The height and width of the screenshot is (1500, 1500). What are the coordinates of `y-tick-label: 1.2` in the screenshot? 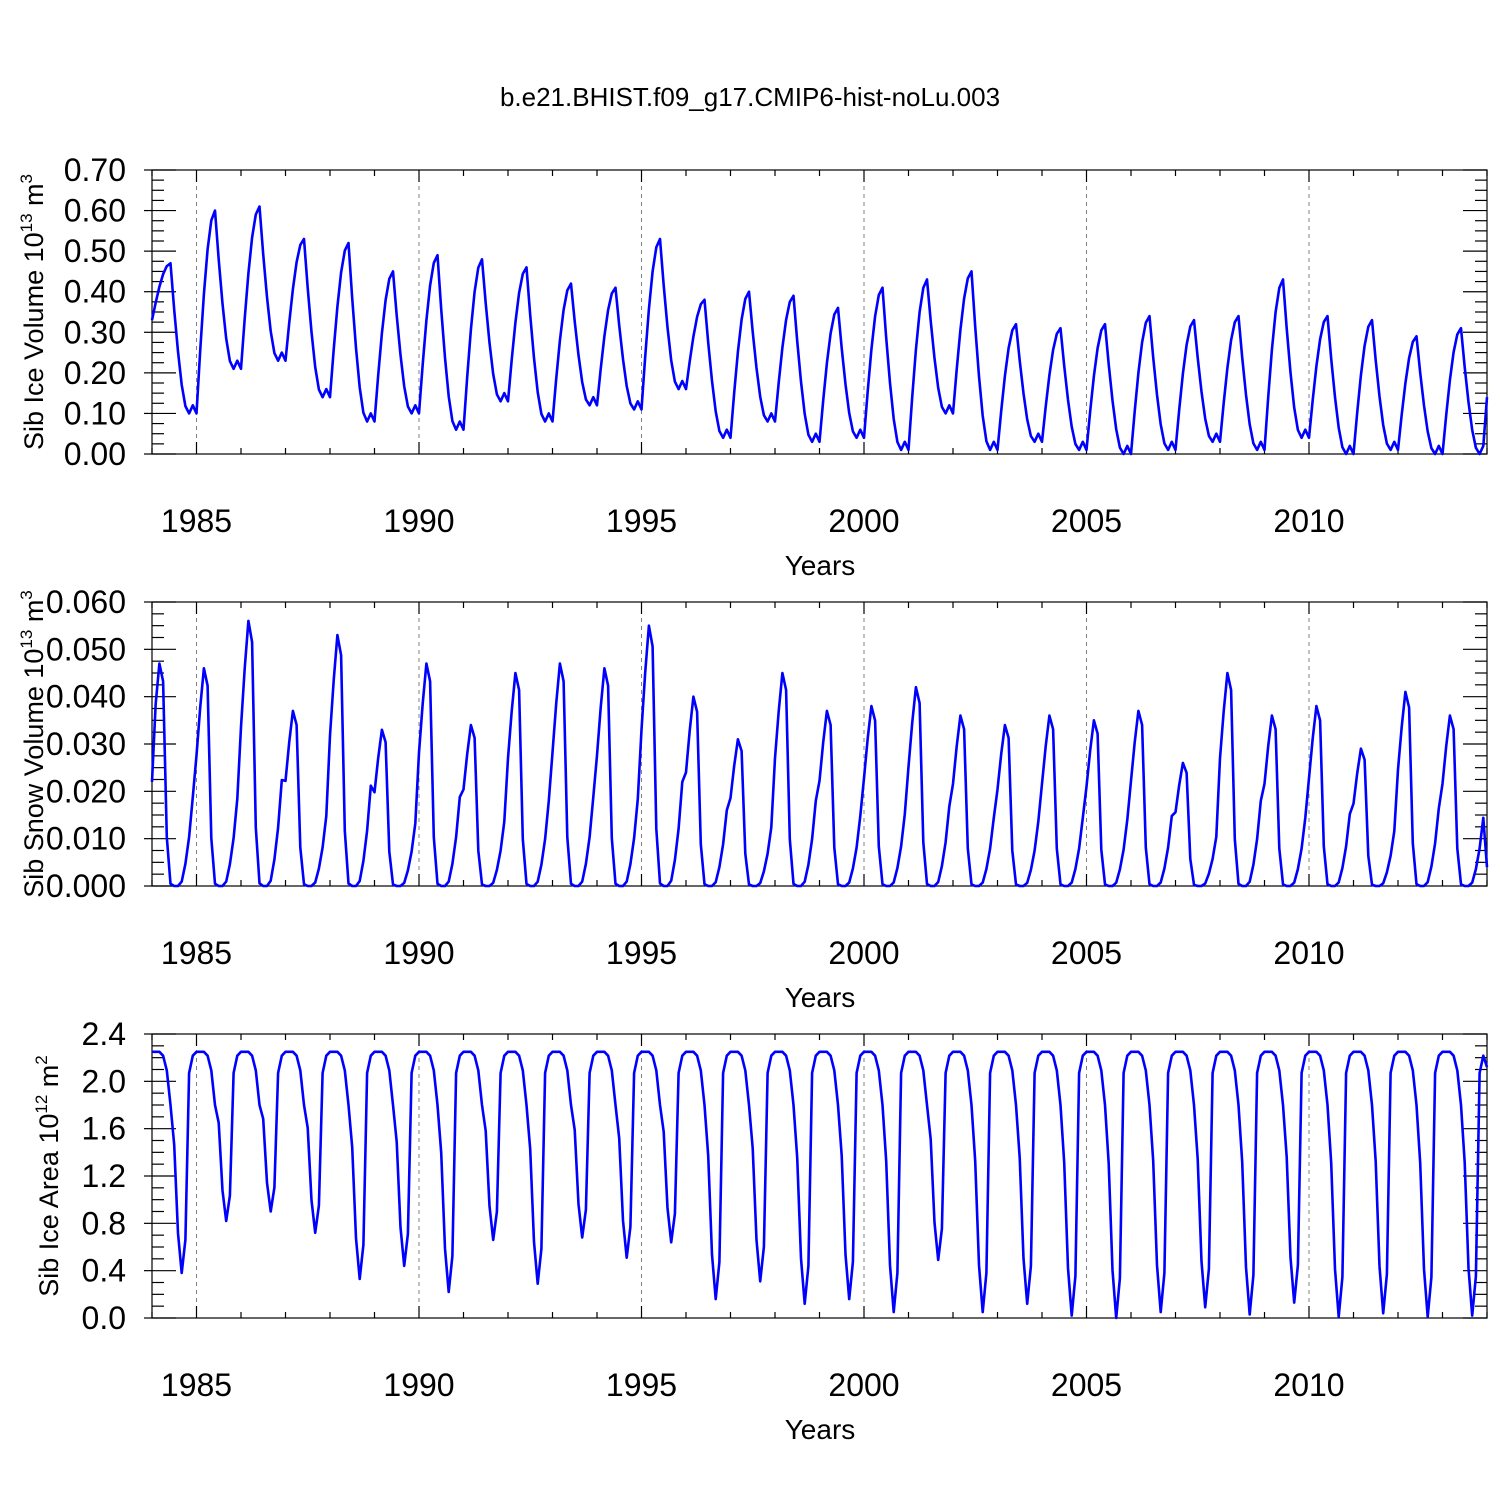 It's located at (104, 1176).